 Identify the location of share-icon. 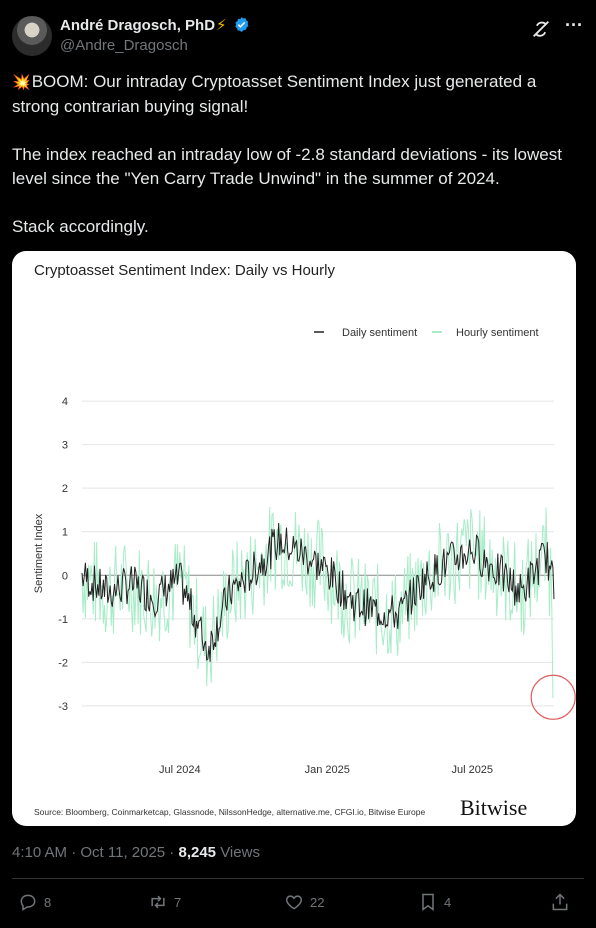
(560, 902).